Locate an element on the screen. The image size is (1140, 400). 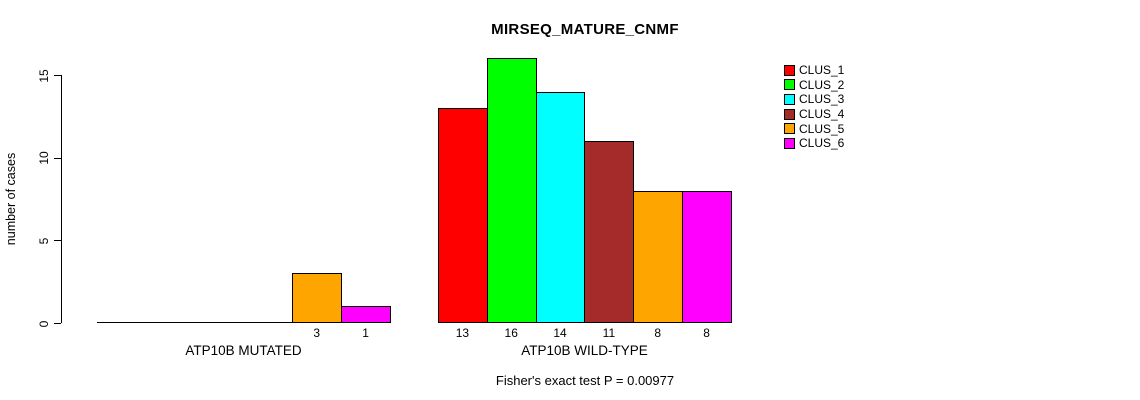
legend-item: CLUS_2 is located at coordinates (814, 85).